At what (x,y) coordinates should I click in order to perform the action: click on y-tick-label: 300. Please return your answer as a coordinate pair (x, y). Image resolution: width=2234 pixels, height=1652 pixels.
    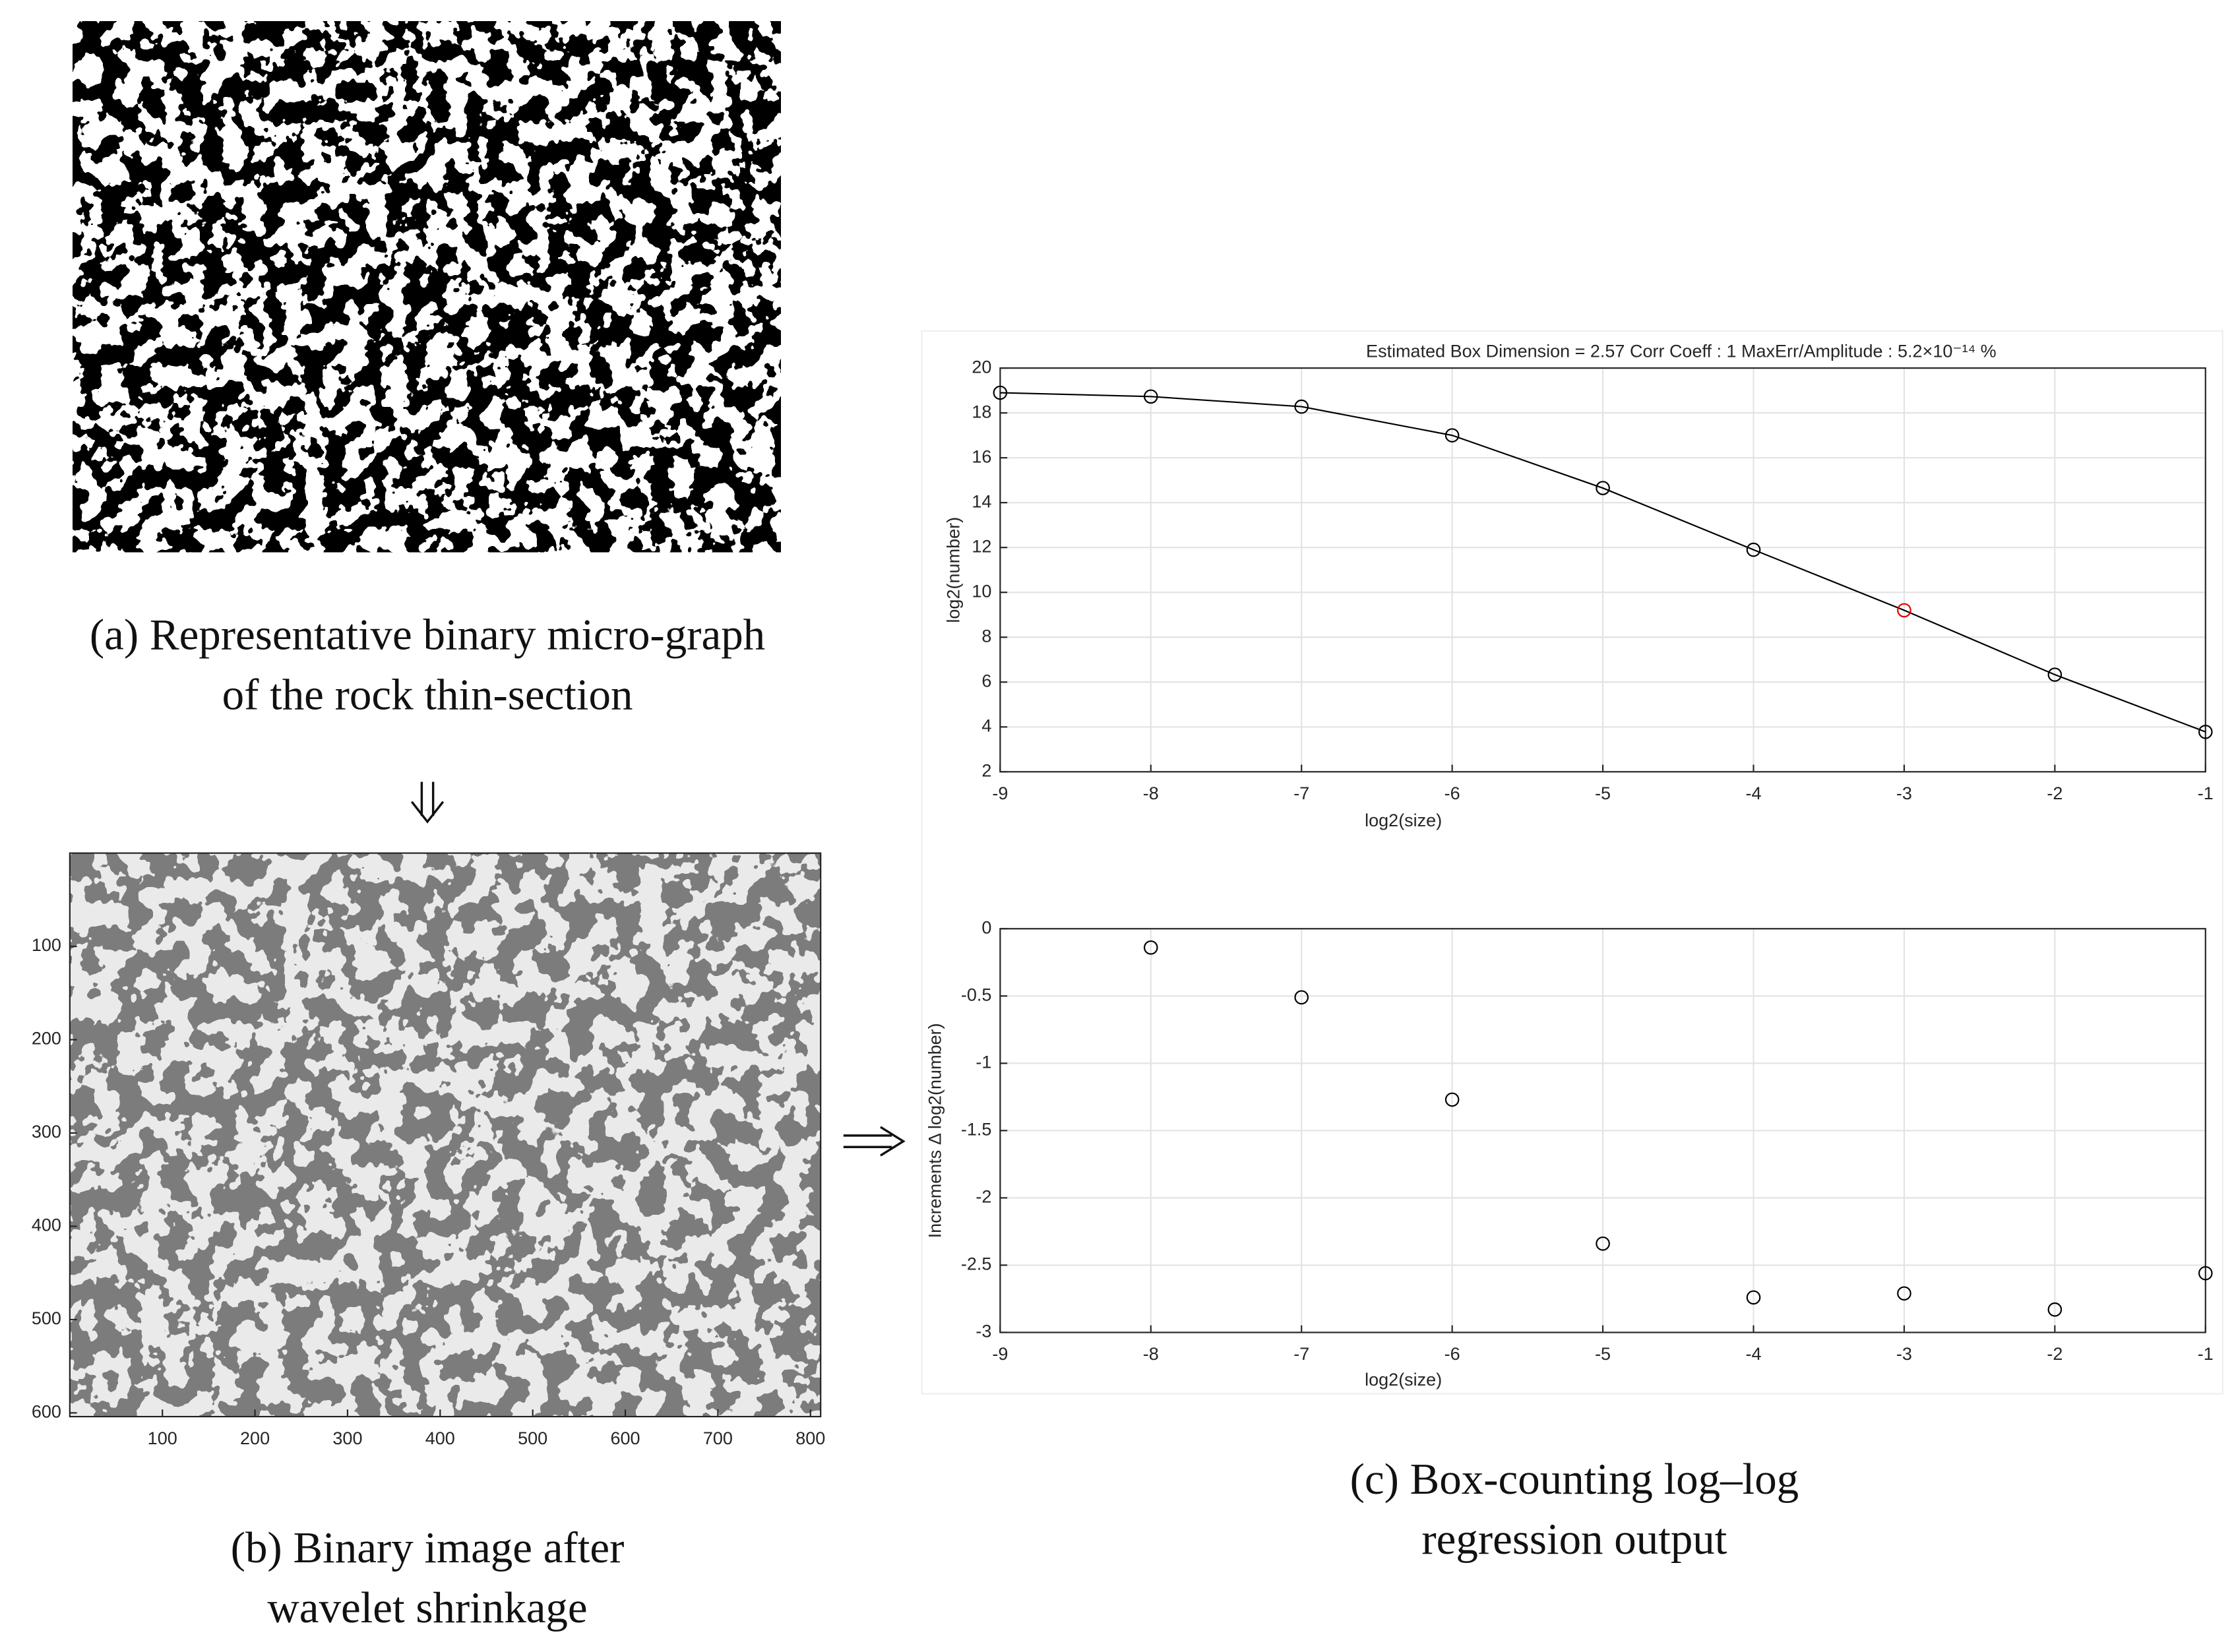
    Looking at the image, I should click on (46, 1132).